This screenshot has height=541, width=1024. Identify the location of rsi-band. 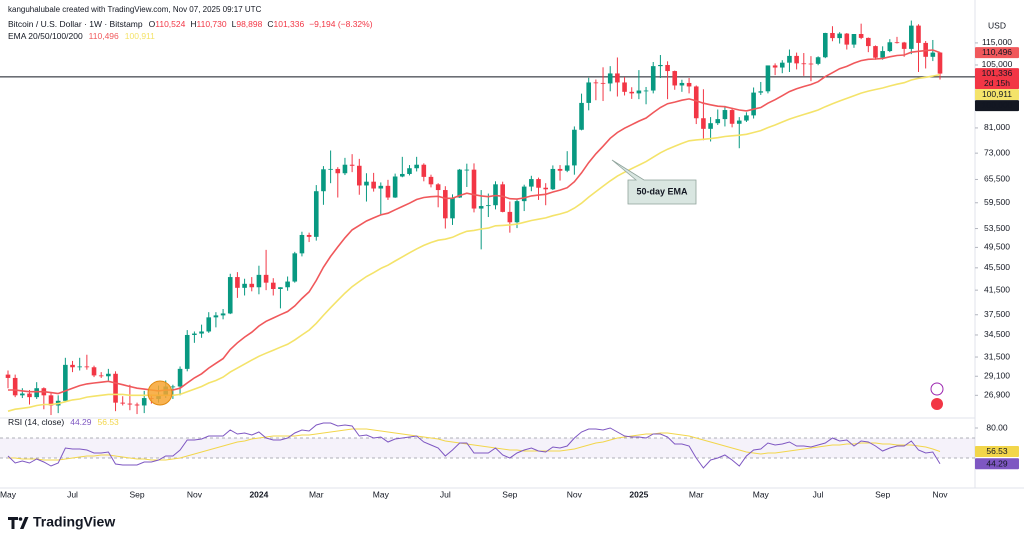
(487, 448).